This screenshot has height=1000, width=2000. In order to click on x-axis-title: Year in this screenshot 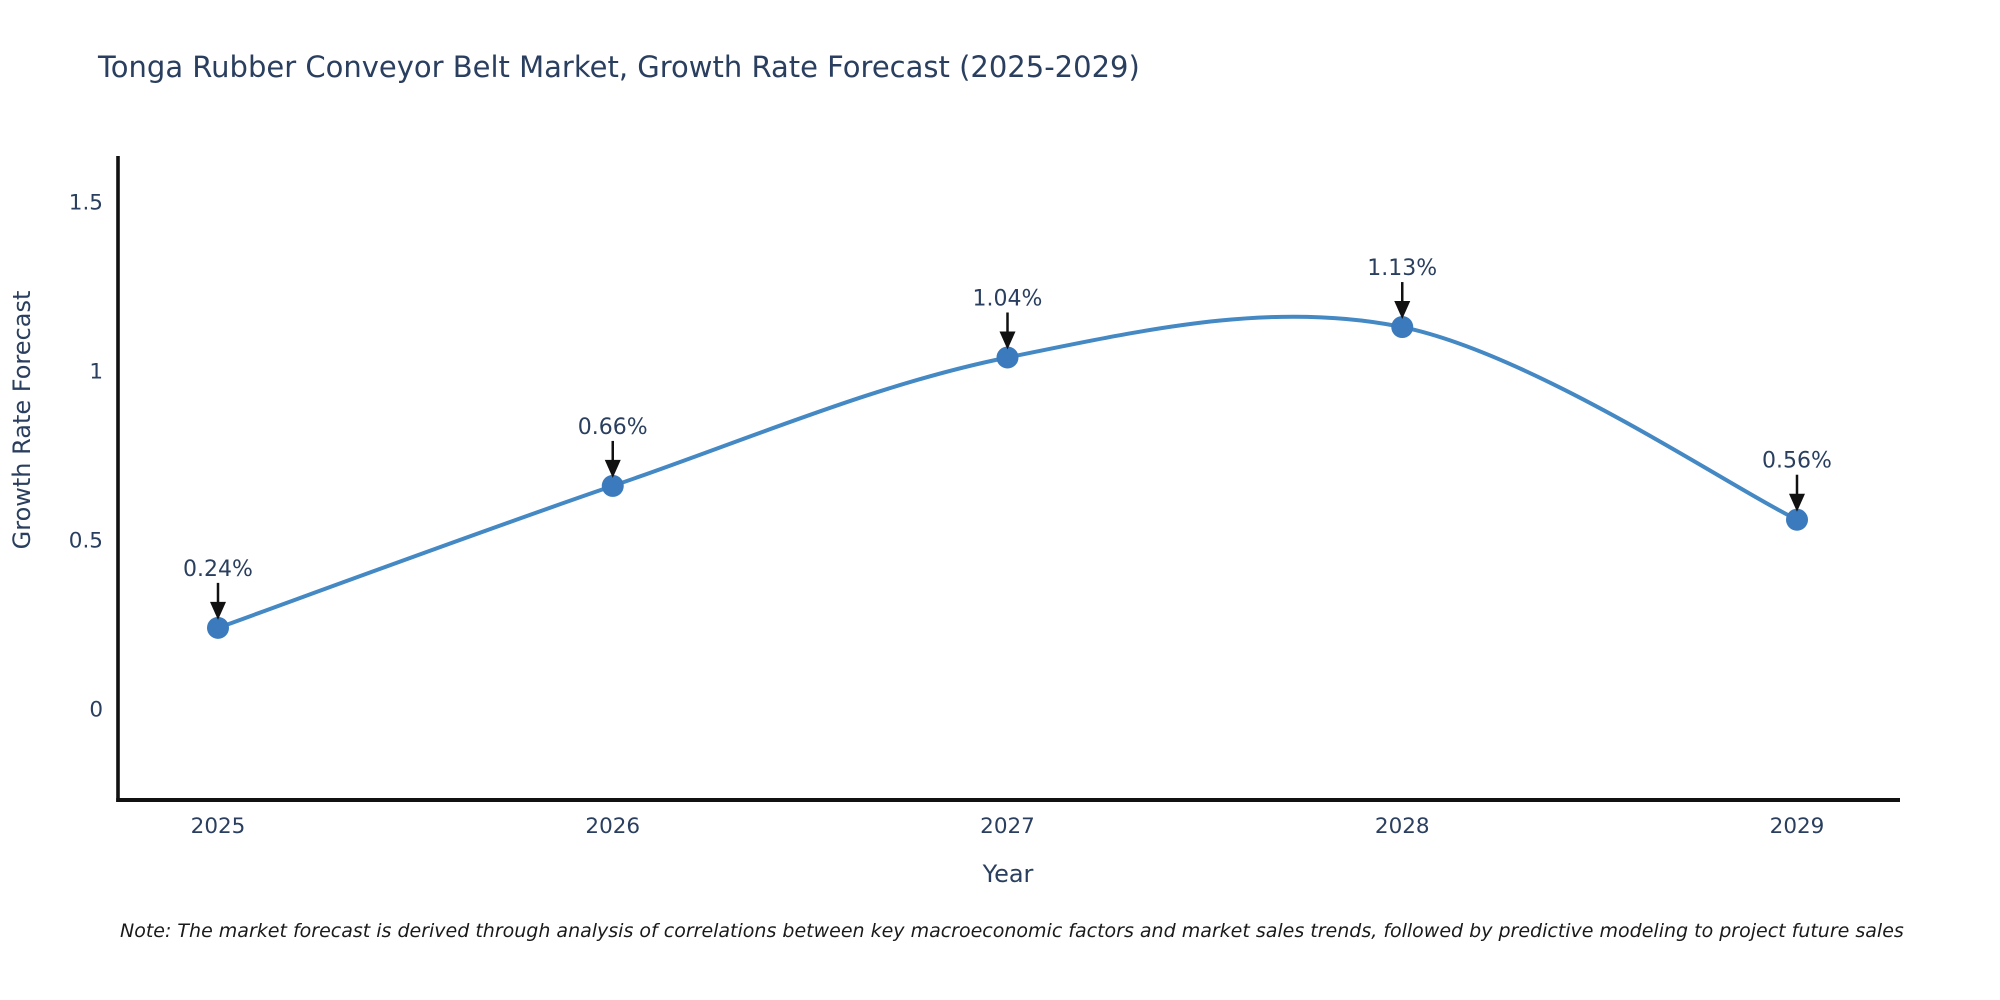, I will do `click(1008, 874)`.